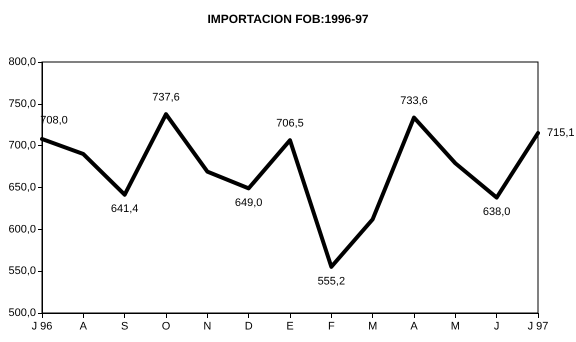 Image resolution: width=576 pixels, height=342 pixels. Describe the element at coordinates (22, 313) in the screenshot. I see `y-tick-label: 500,0` at that location.